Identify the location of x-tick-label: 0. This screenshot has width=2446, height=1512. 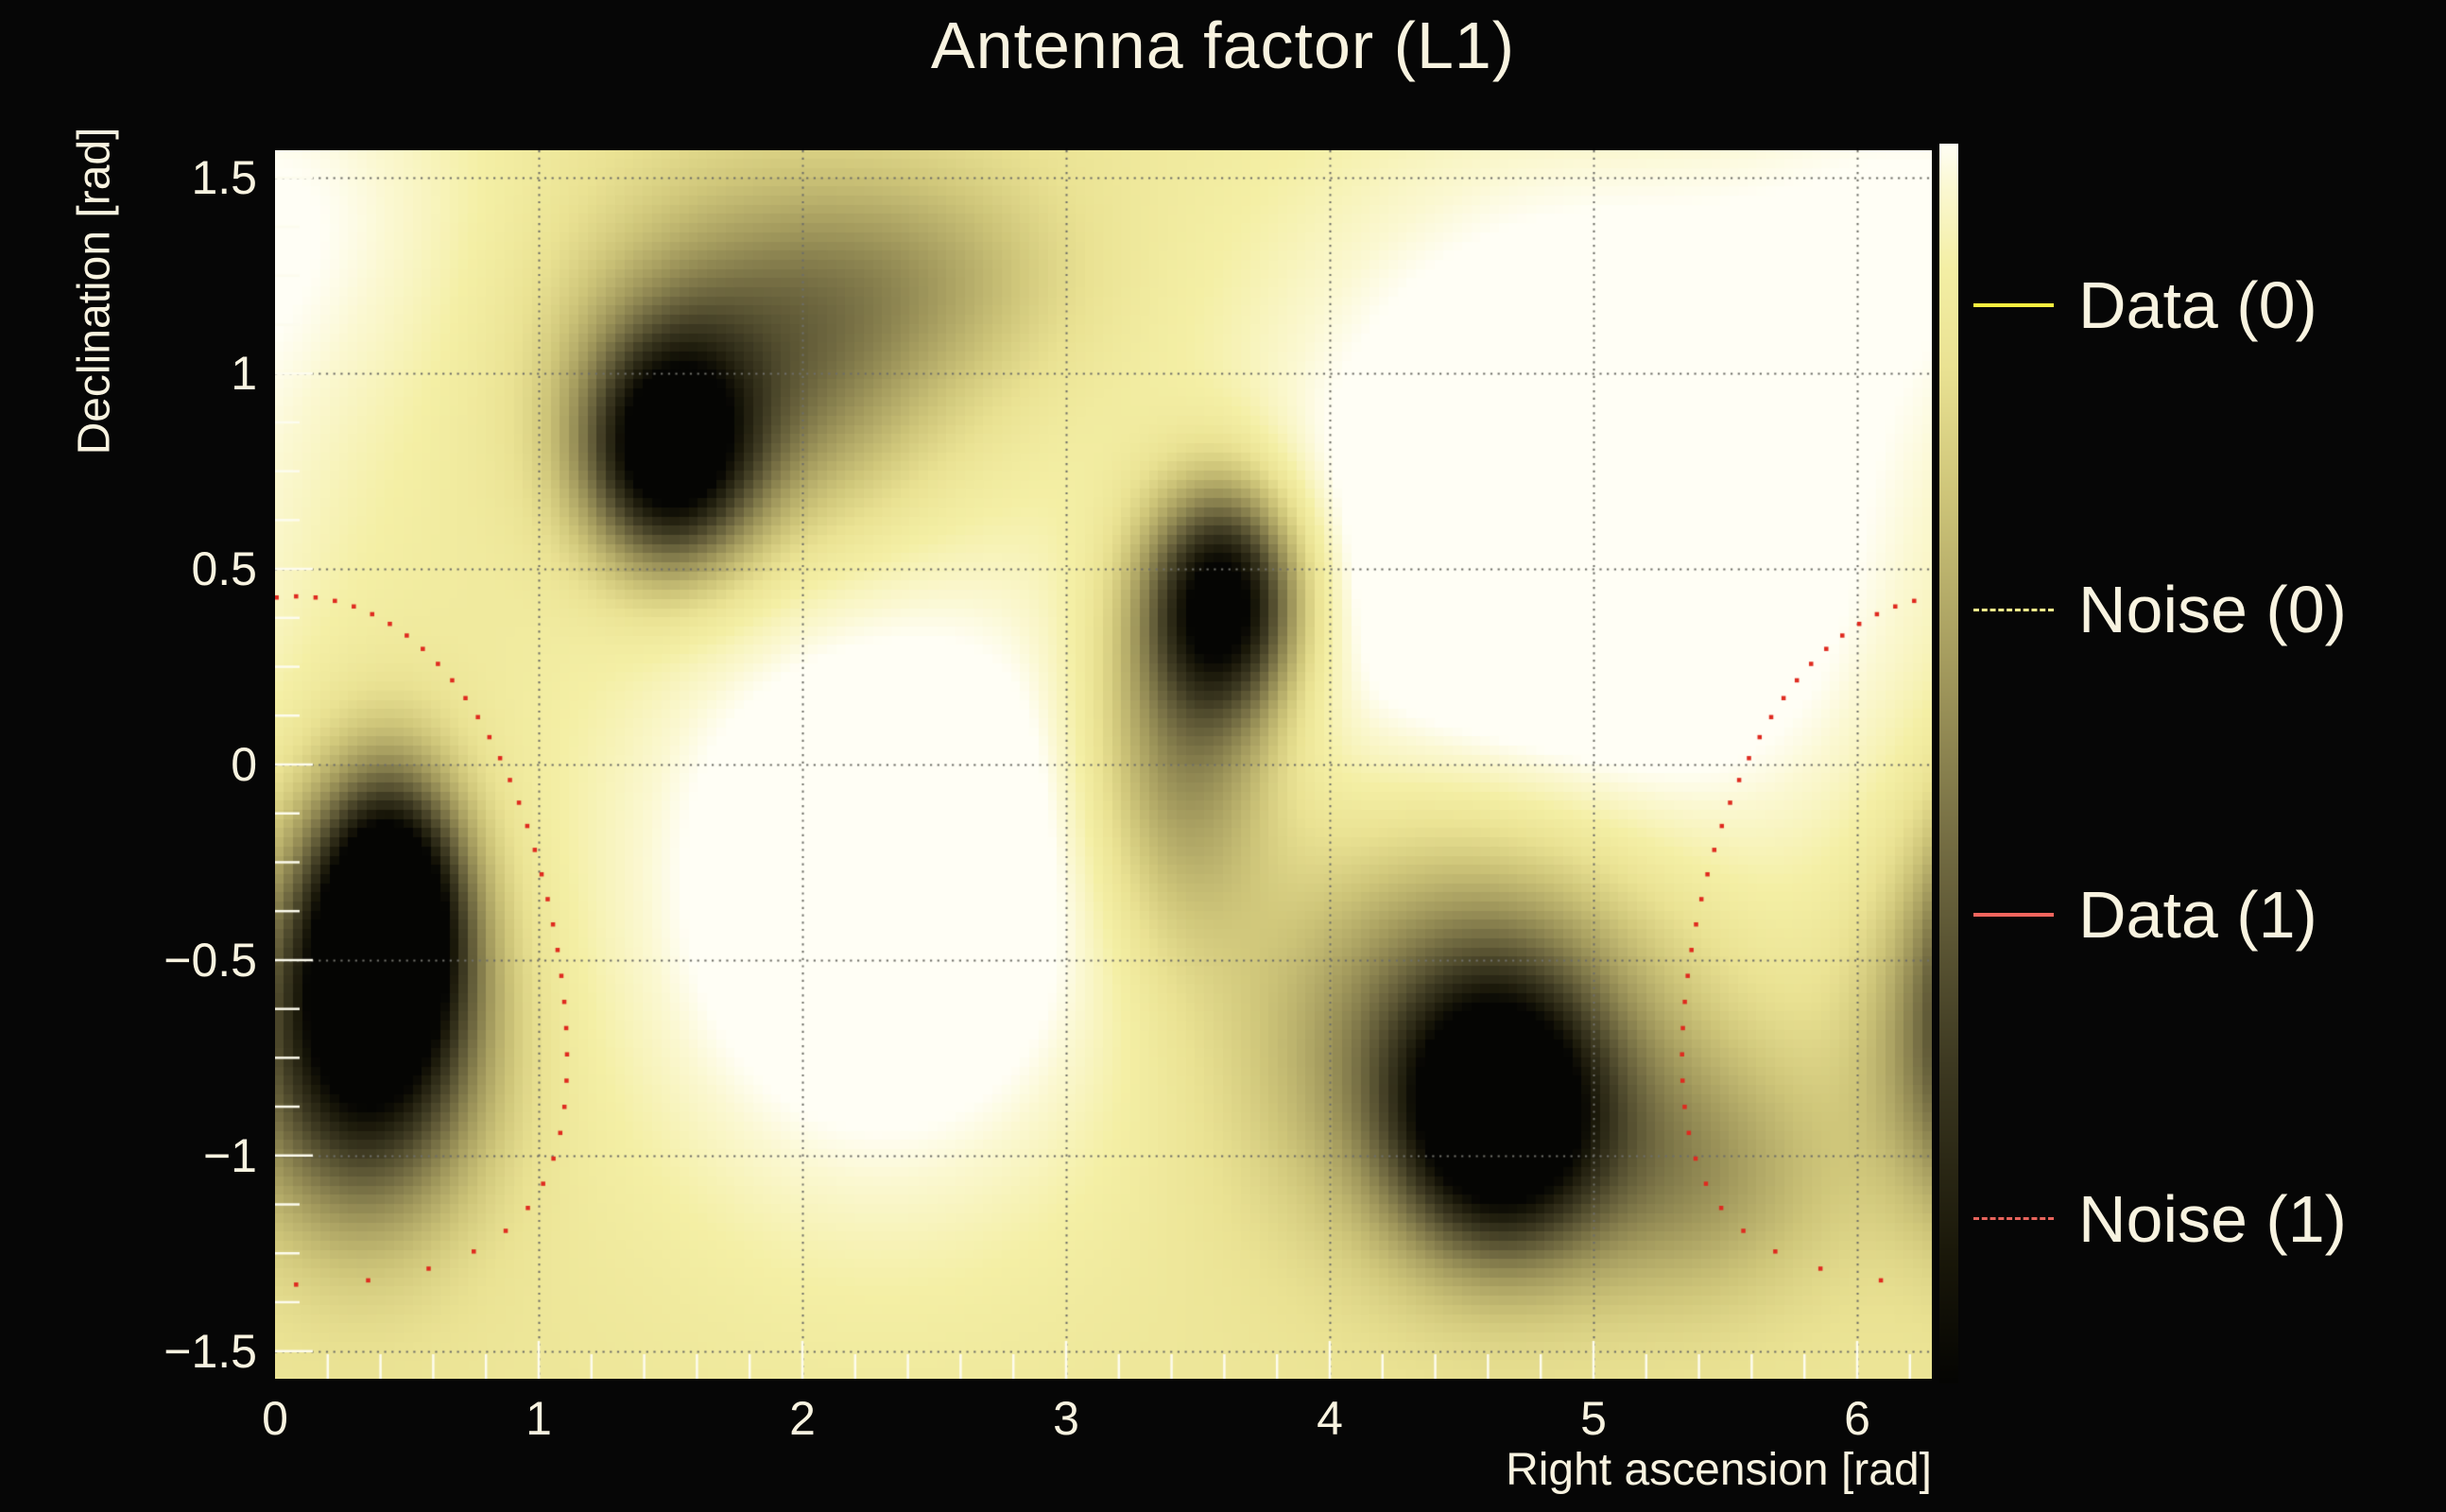
(275, 1418).